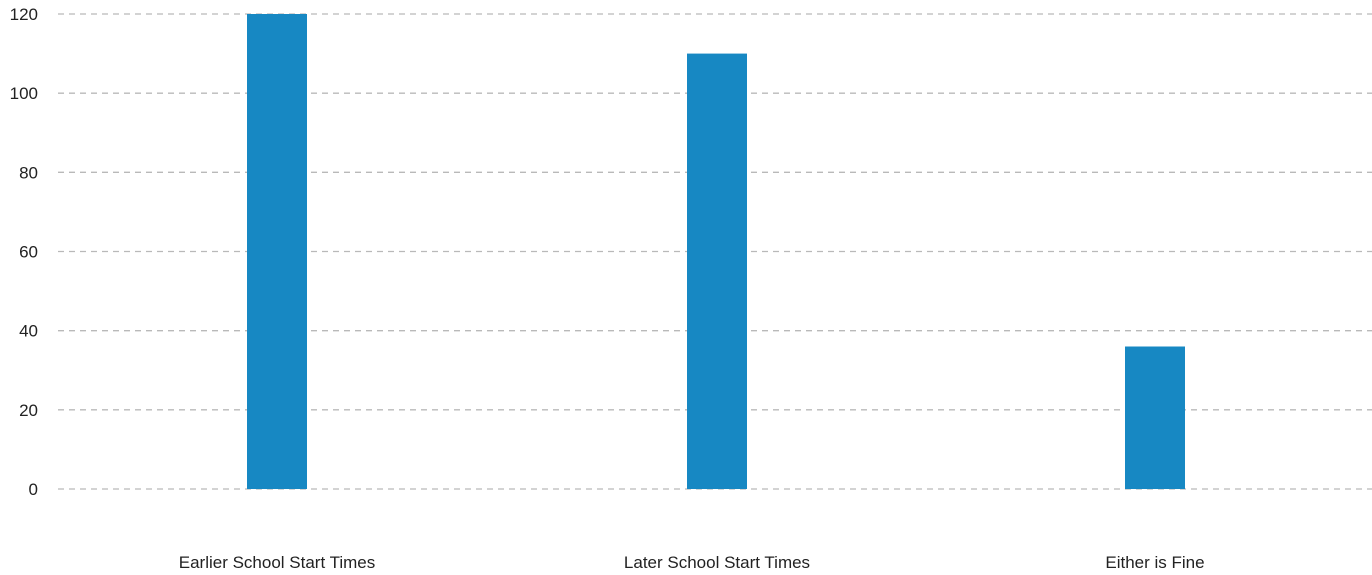 The height and width of the screenshot is (575, 1372). I want to click on x-category-label-2: Either is Fine, so click(1154, 562).